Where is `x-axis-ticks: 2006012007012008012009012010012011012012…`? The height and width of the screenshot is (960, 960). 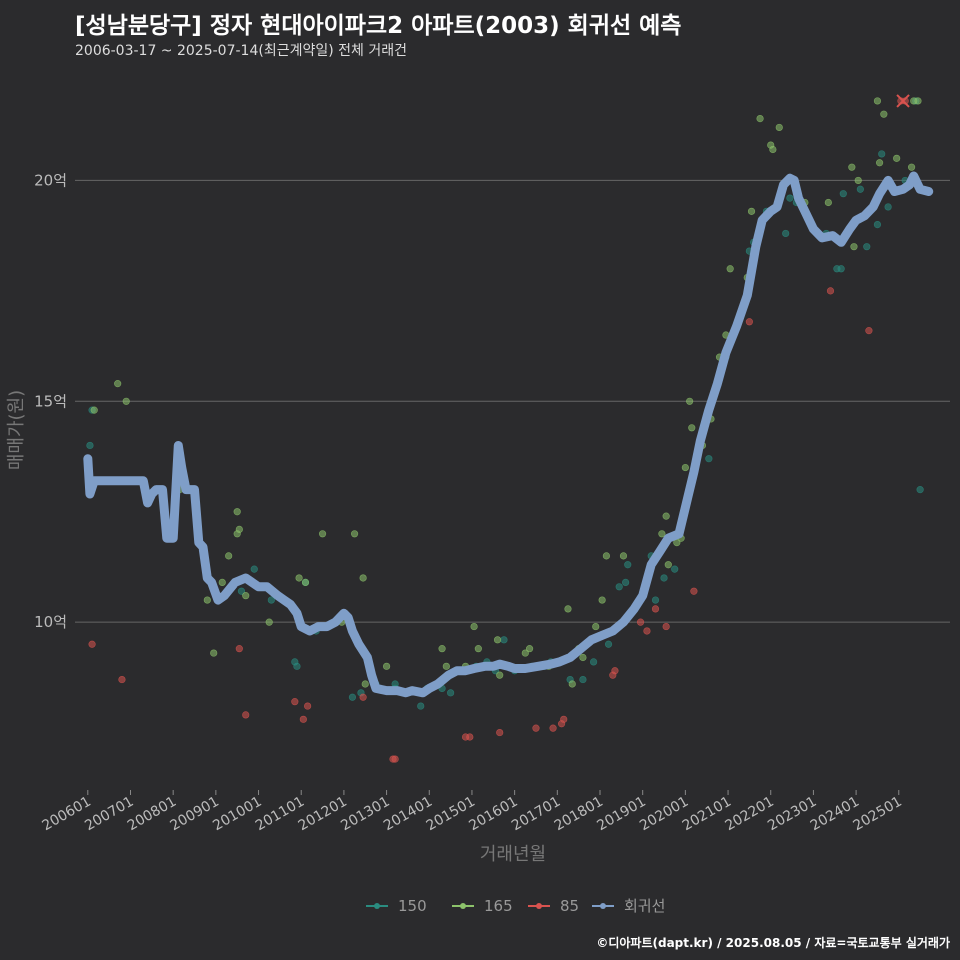
x-axis-ticks: 2006012007012008012009012010012011012012… is located at coordinates (472, 812).